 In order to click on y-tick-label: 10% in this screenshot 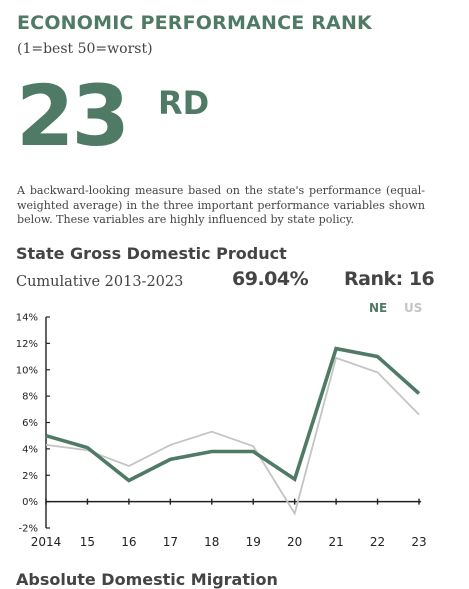, I will do `click(27, 370)`.